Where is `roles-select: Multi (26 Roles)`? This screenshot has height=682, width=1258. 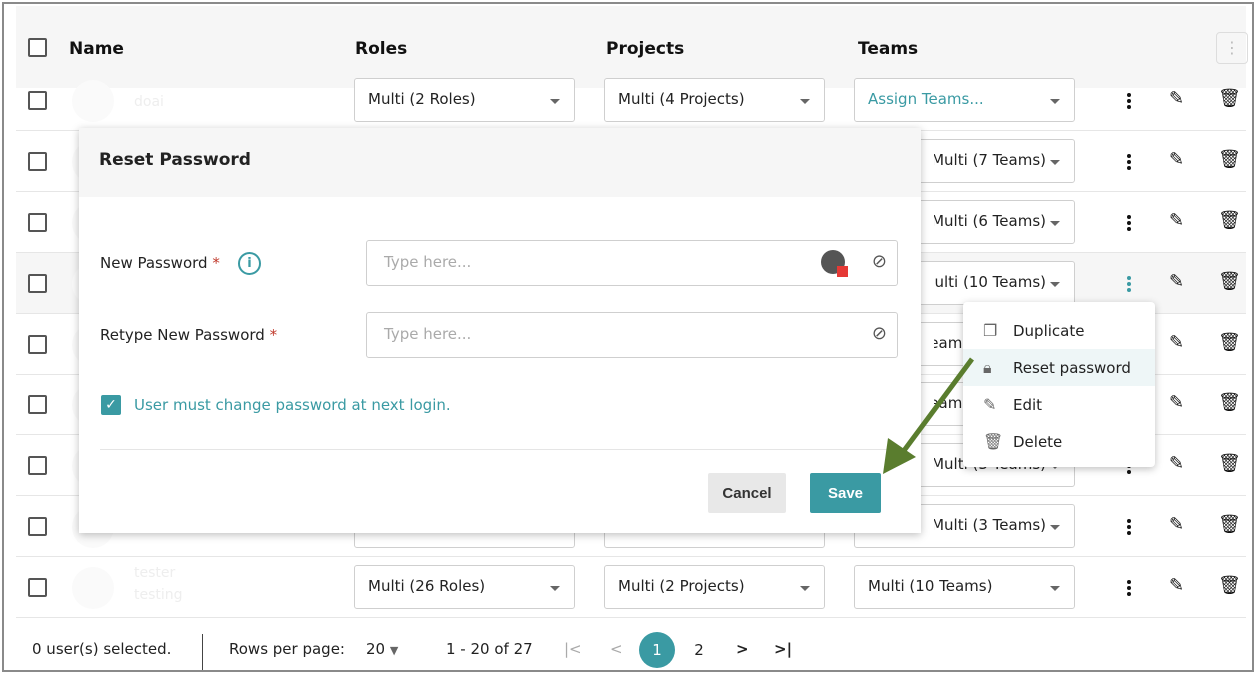 roles-select: Multi (26 Roles) is located at coordinates (464, 587).